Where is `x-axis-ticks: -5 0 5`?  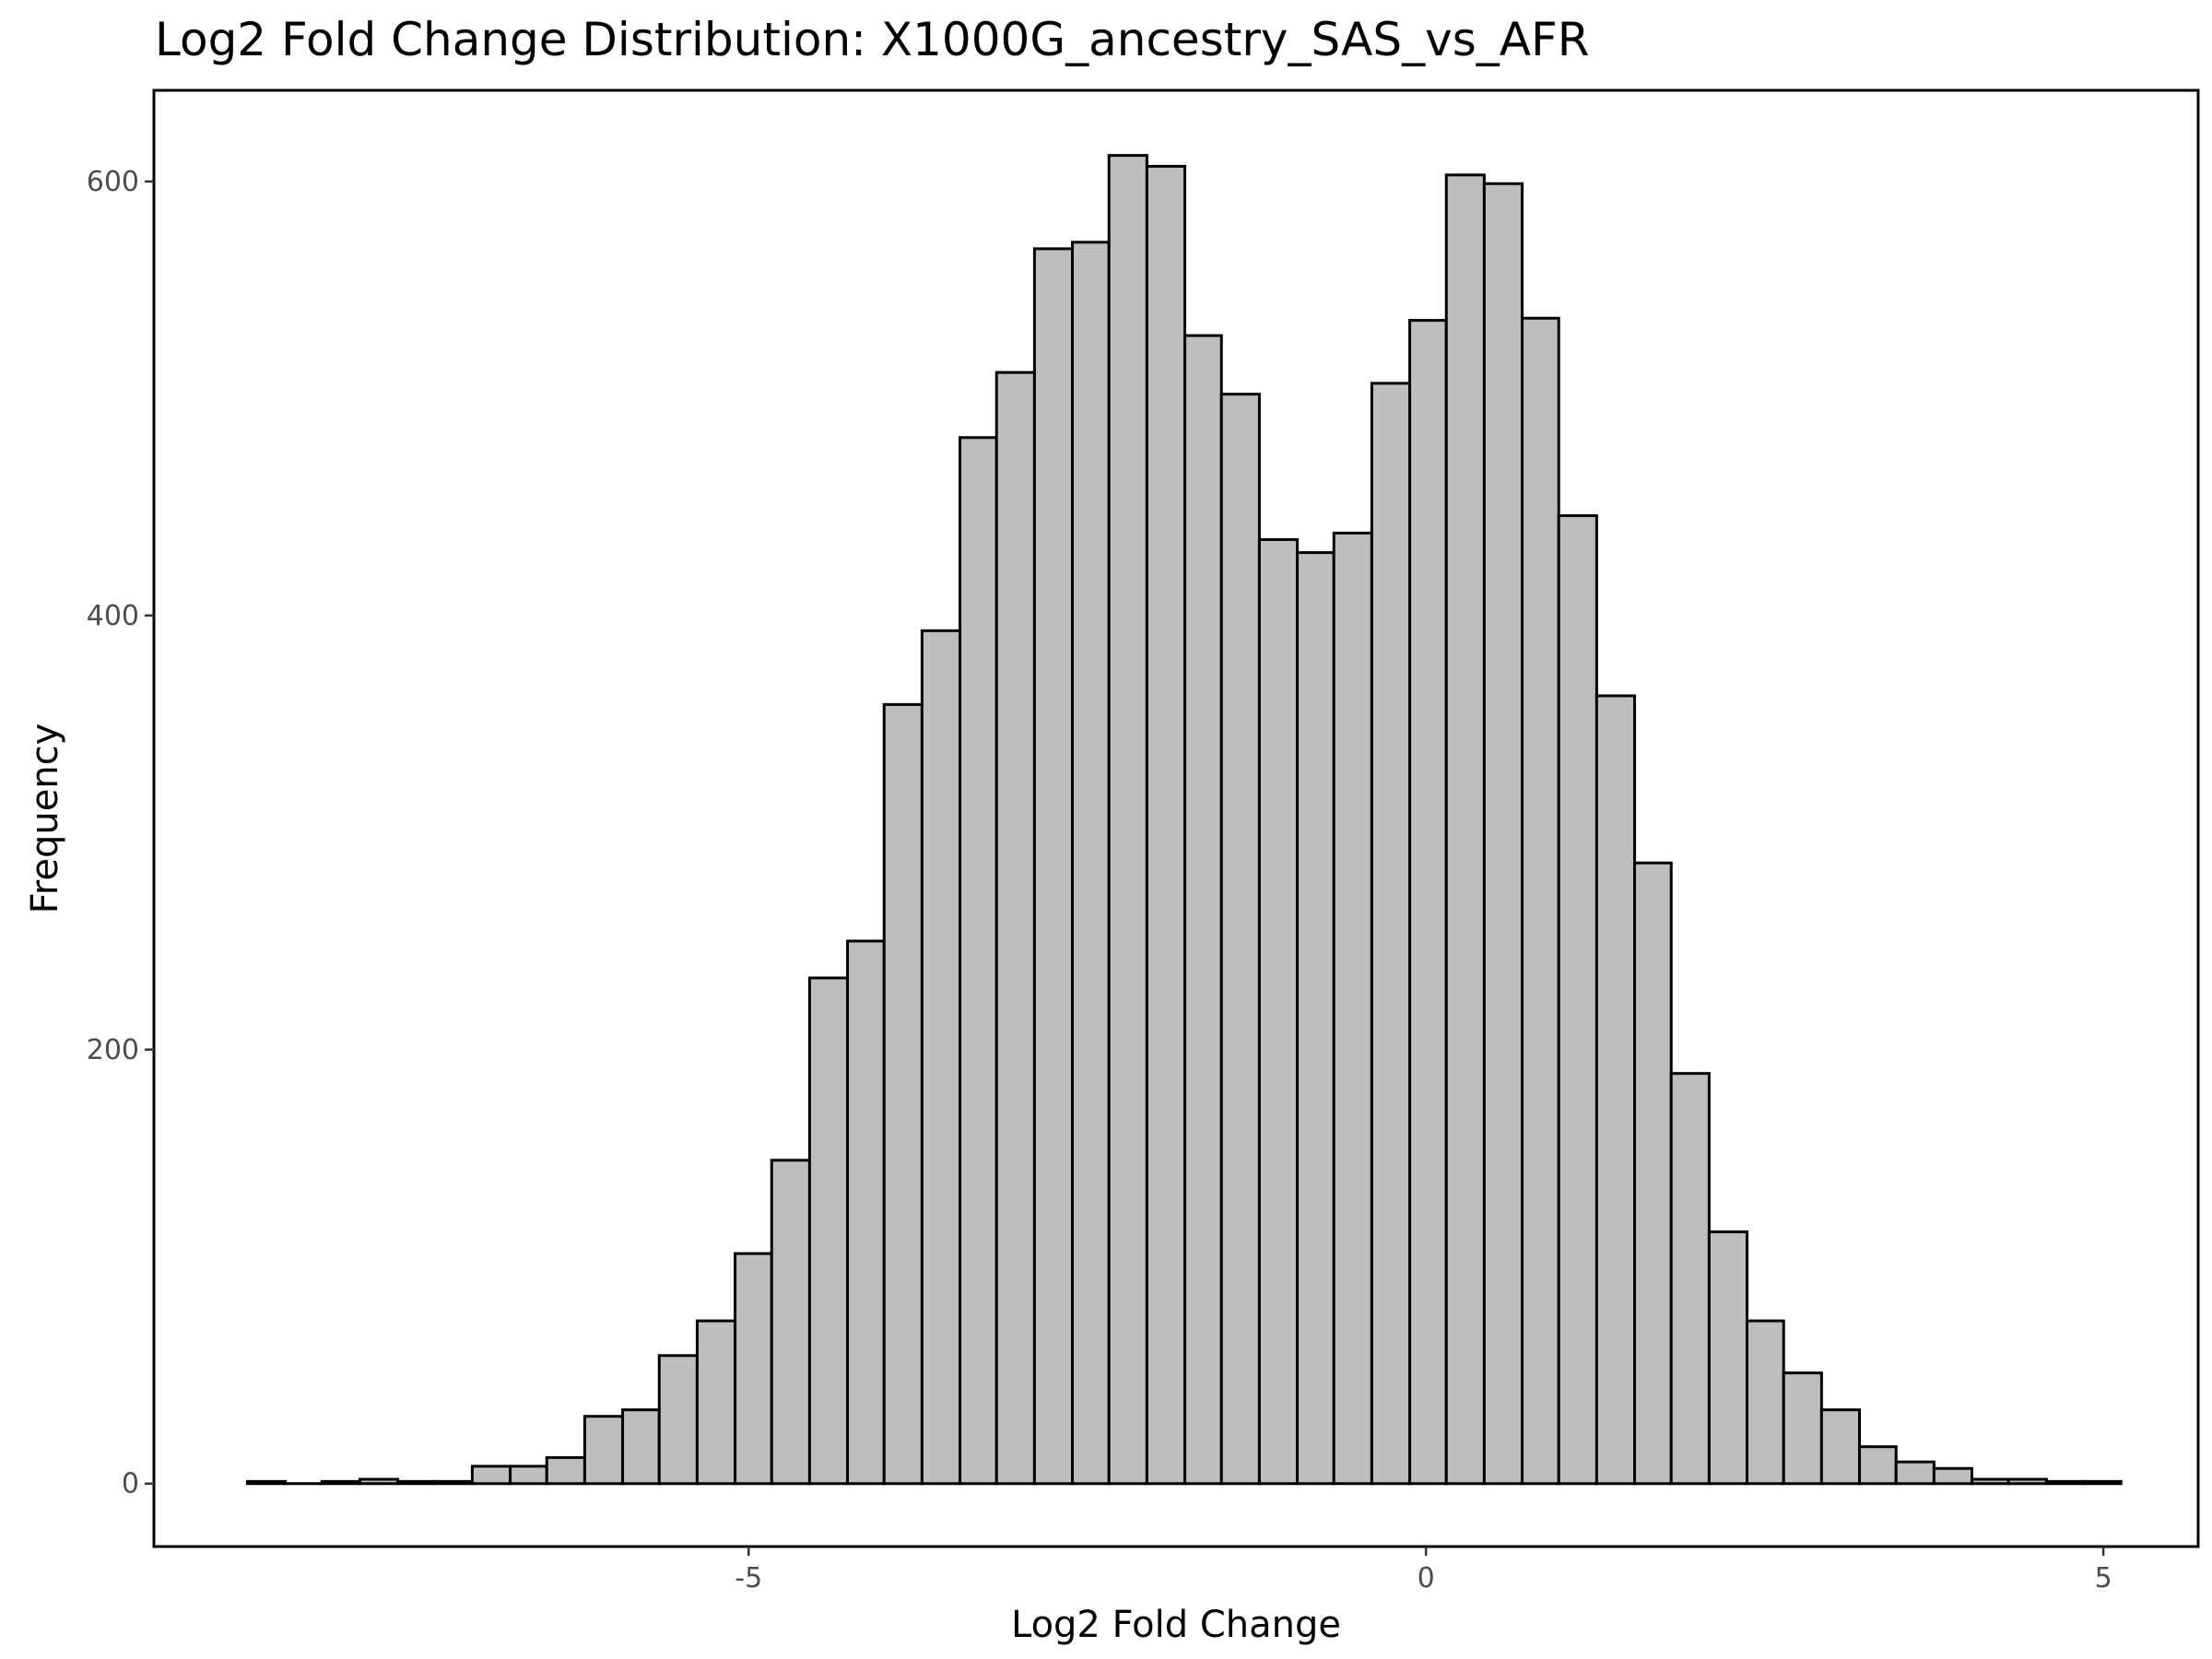 x-axis-ticks: -5 0 5 is located at coordinates (1423, 1570).